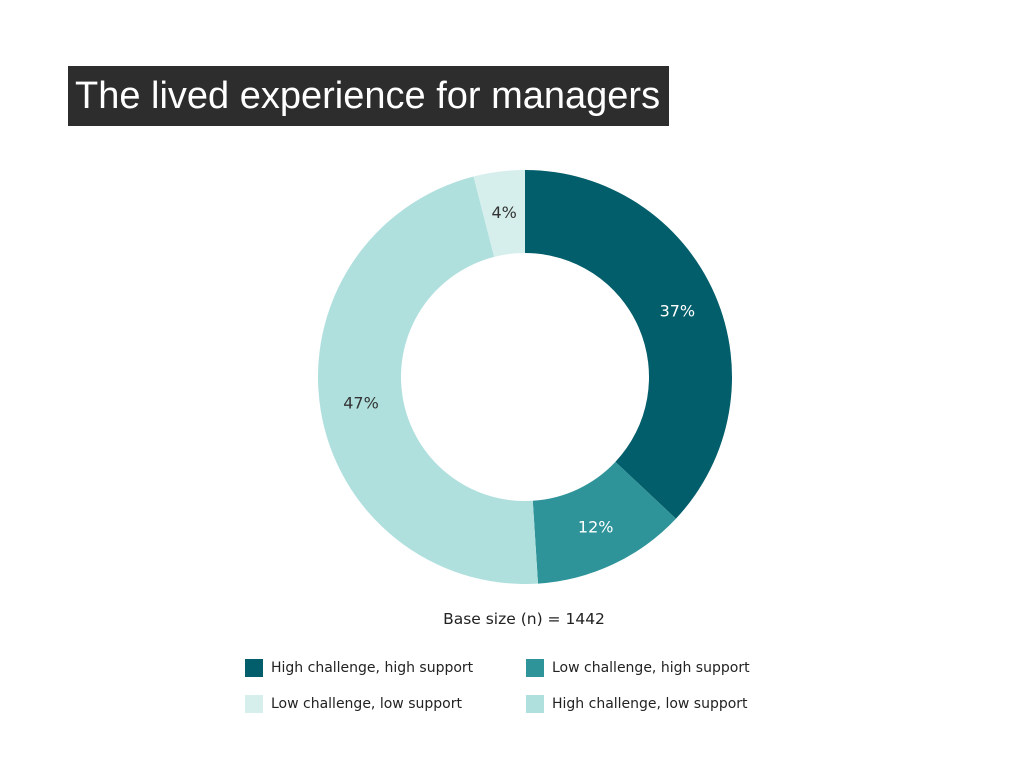 The image size is (1024, 768). I want to click on slice-value-label: 47%, so click(361, 402).